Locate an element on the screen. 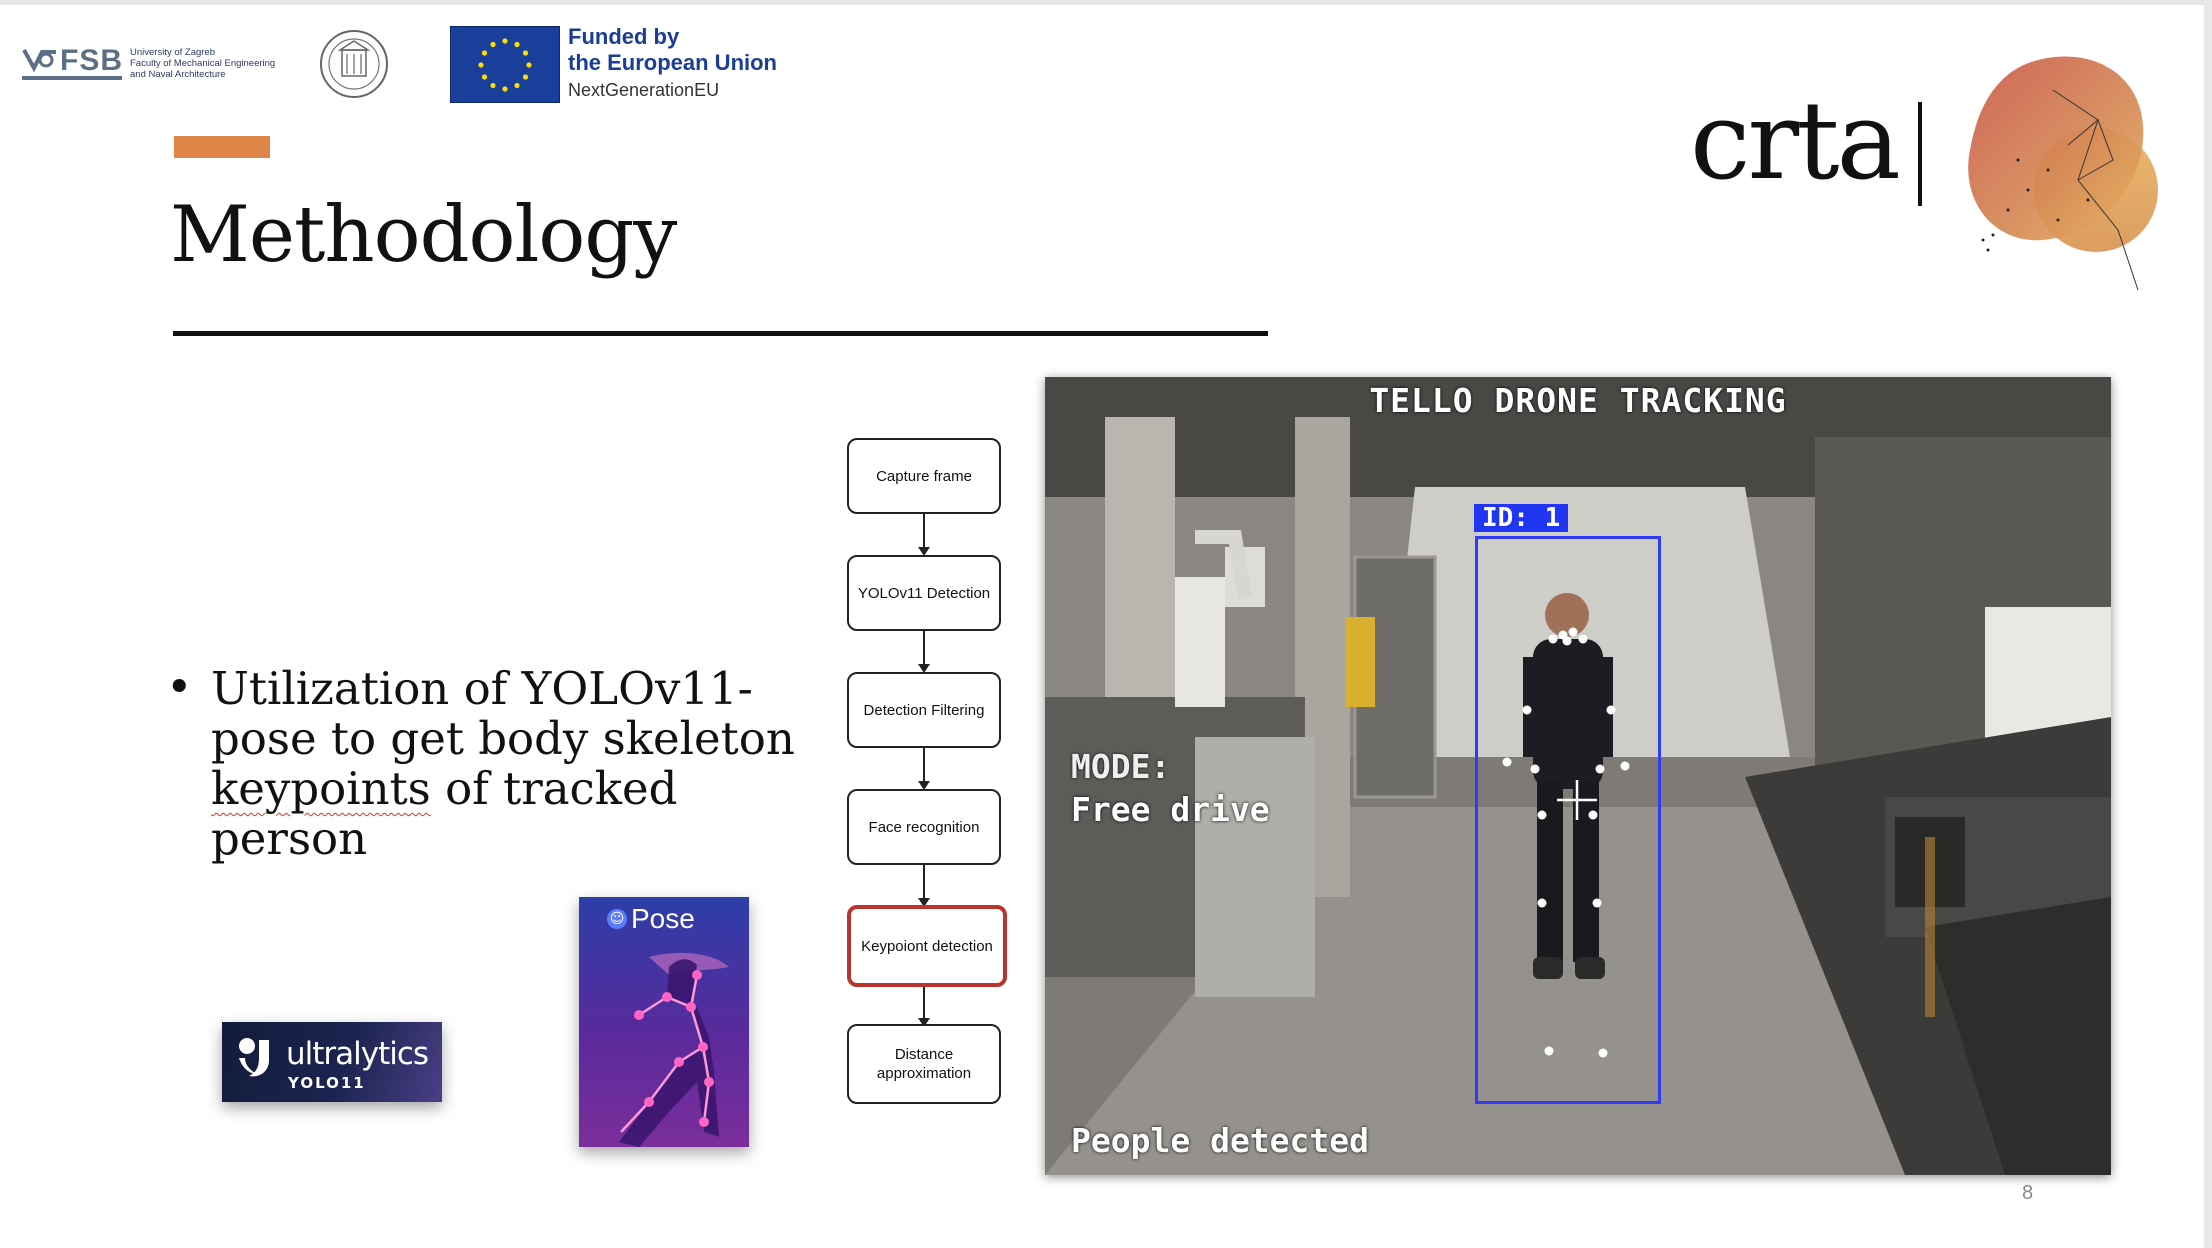 This screenshot has width=2212, height=1248. spellcheck-word: keypoints is located at coordinates (321, 788).